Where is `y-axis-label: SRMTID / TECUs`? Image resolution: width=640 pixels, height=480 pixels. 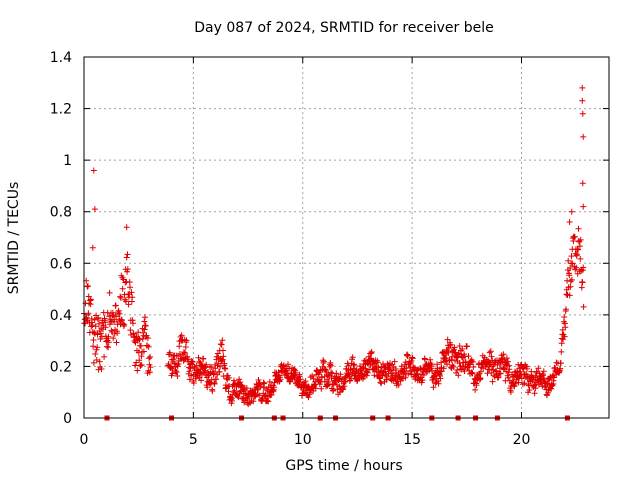
y-axis-label: SRMTID / TECUs is located at coordinates (14, 238).